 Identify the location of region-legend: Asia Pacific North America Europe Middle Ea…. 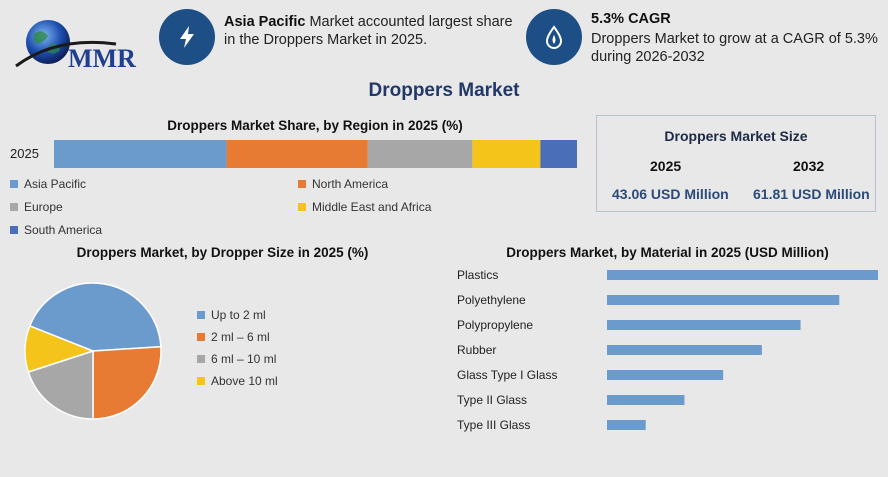
(300, 212).